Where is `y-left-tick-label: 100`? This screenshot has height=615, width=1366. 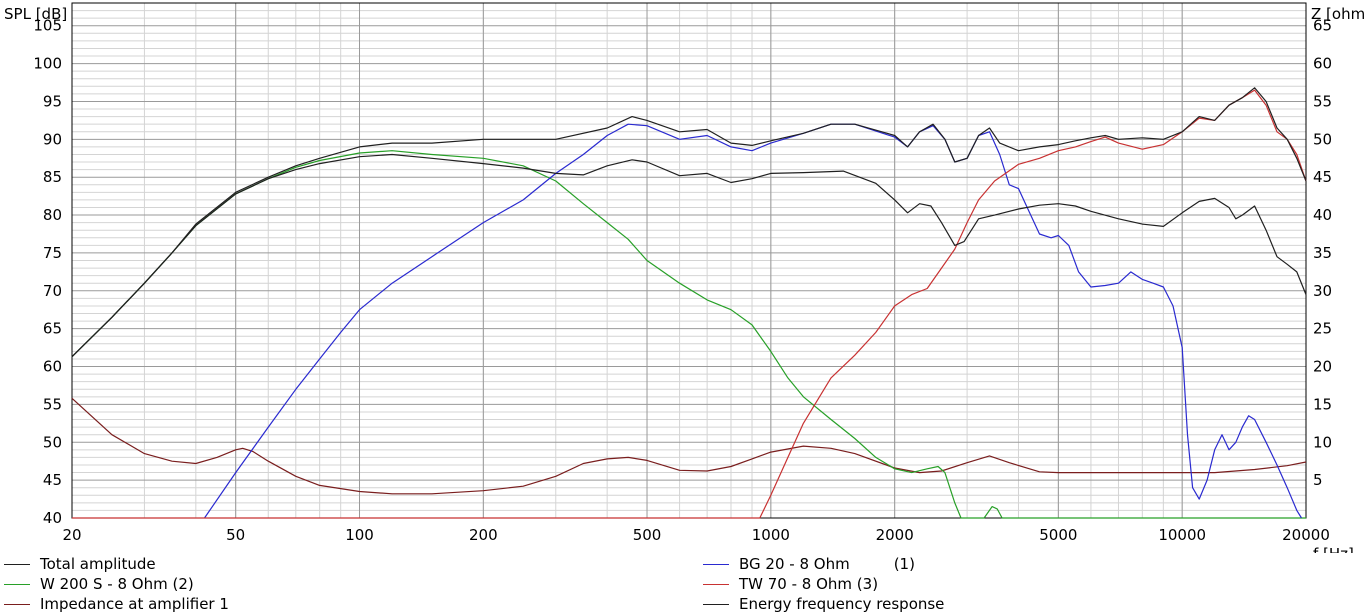 y-left-tick-label: 100 is located at coordinates (47, 64).